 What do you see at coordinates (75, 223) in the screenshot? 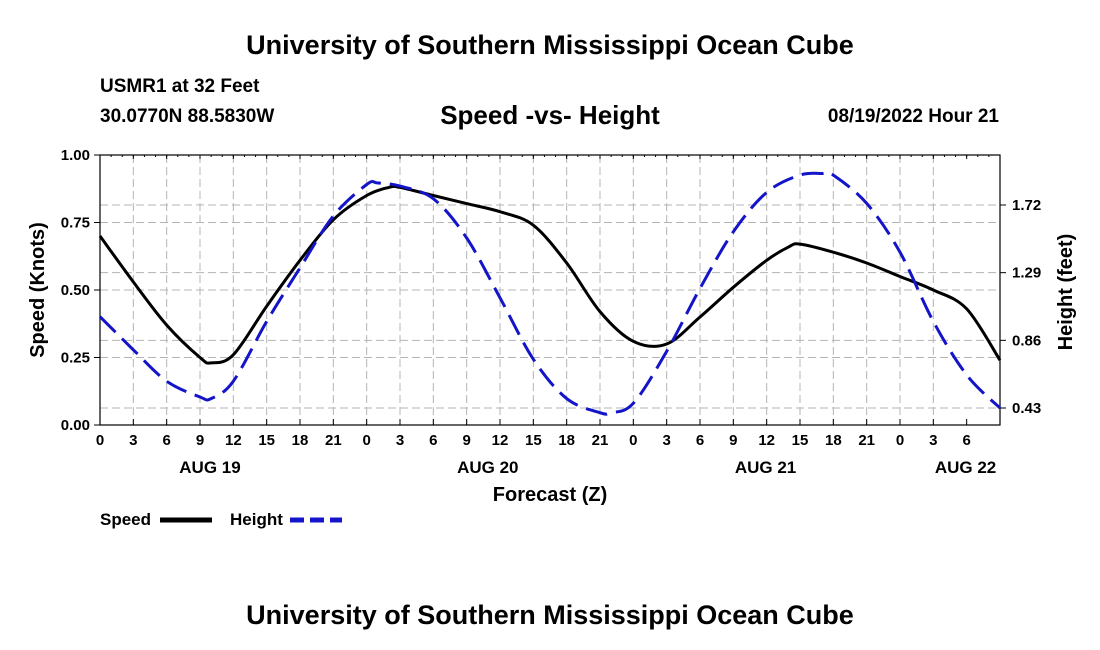
I see `y-tick-label: 0.75` at bounding box center [75, 223].